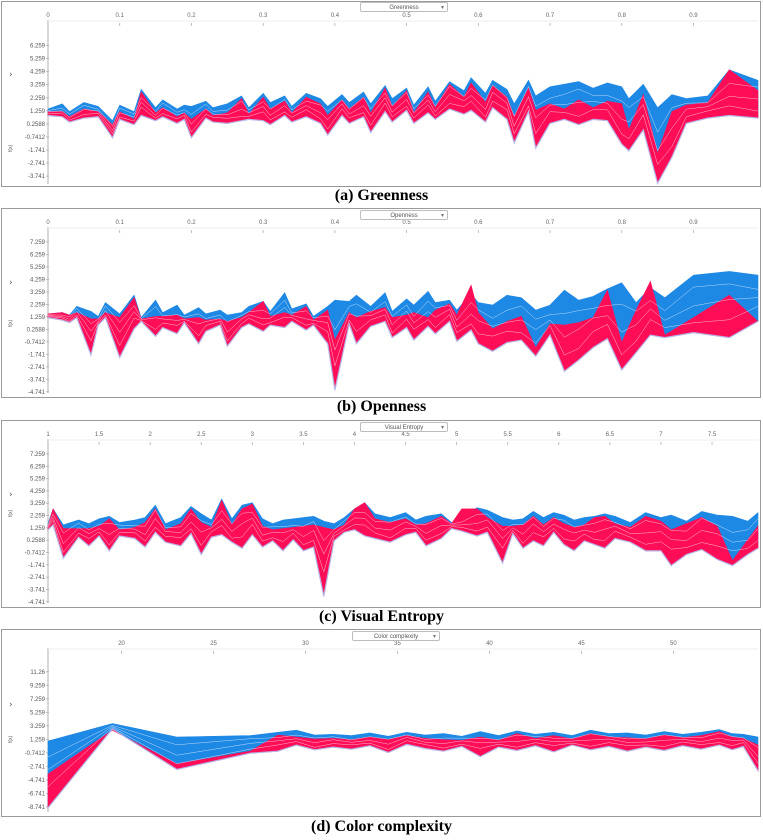 The height and width of the screenshot is (840, 763). What do you see at coordinates (37, 808) in the screenshot?
I see `y-tick-label: -8.741` at bounding box center [37, 808].